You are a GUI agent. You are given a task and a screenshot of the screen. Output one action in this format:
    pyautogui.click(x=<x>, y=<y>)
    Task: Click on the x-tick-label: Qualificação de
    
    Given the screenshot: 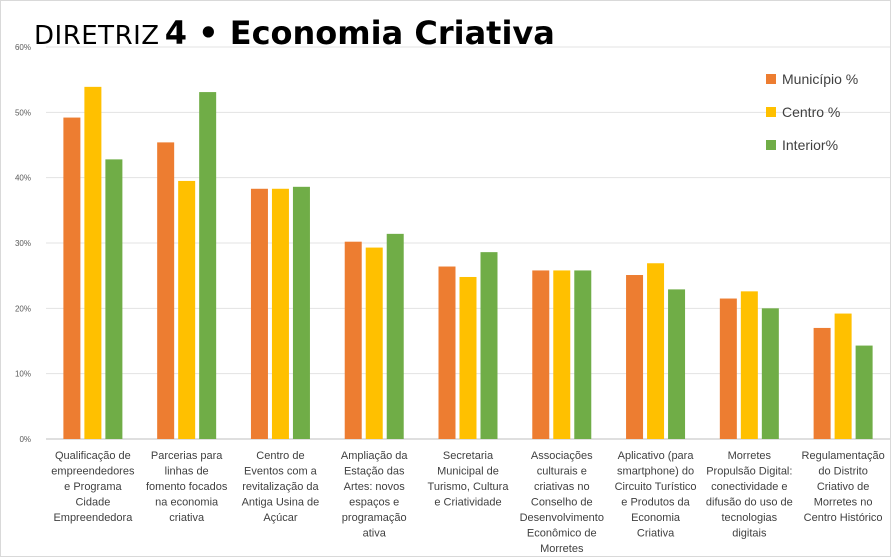 What is the action you would take?
    pyautogui.click(x=93, y=456)
    